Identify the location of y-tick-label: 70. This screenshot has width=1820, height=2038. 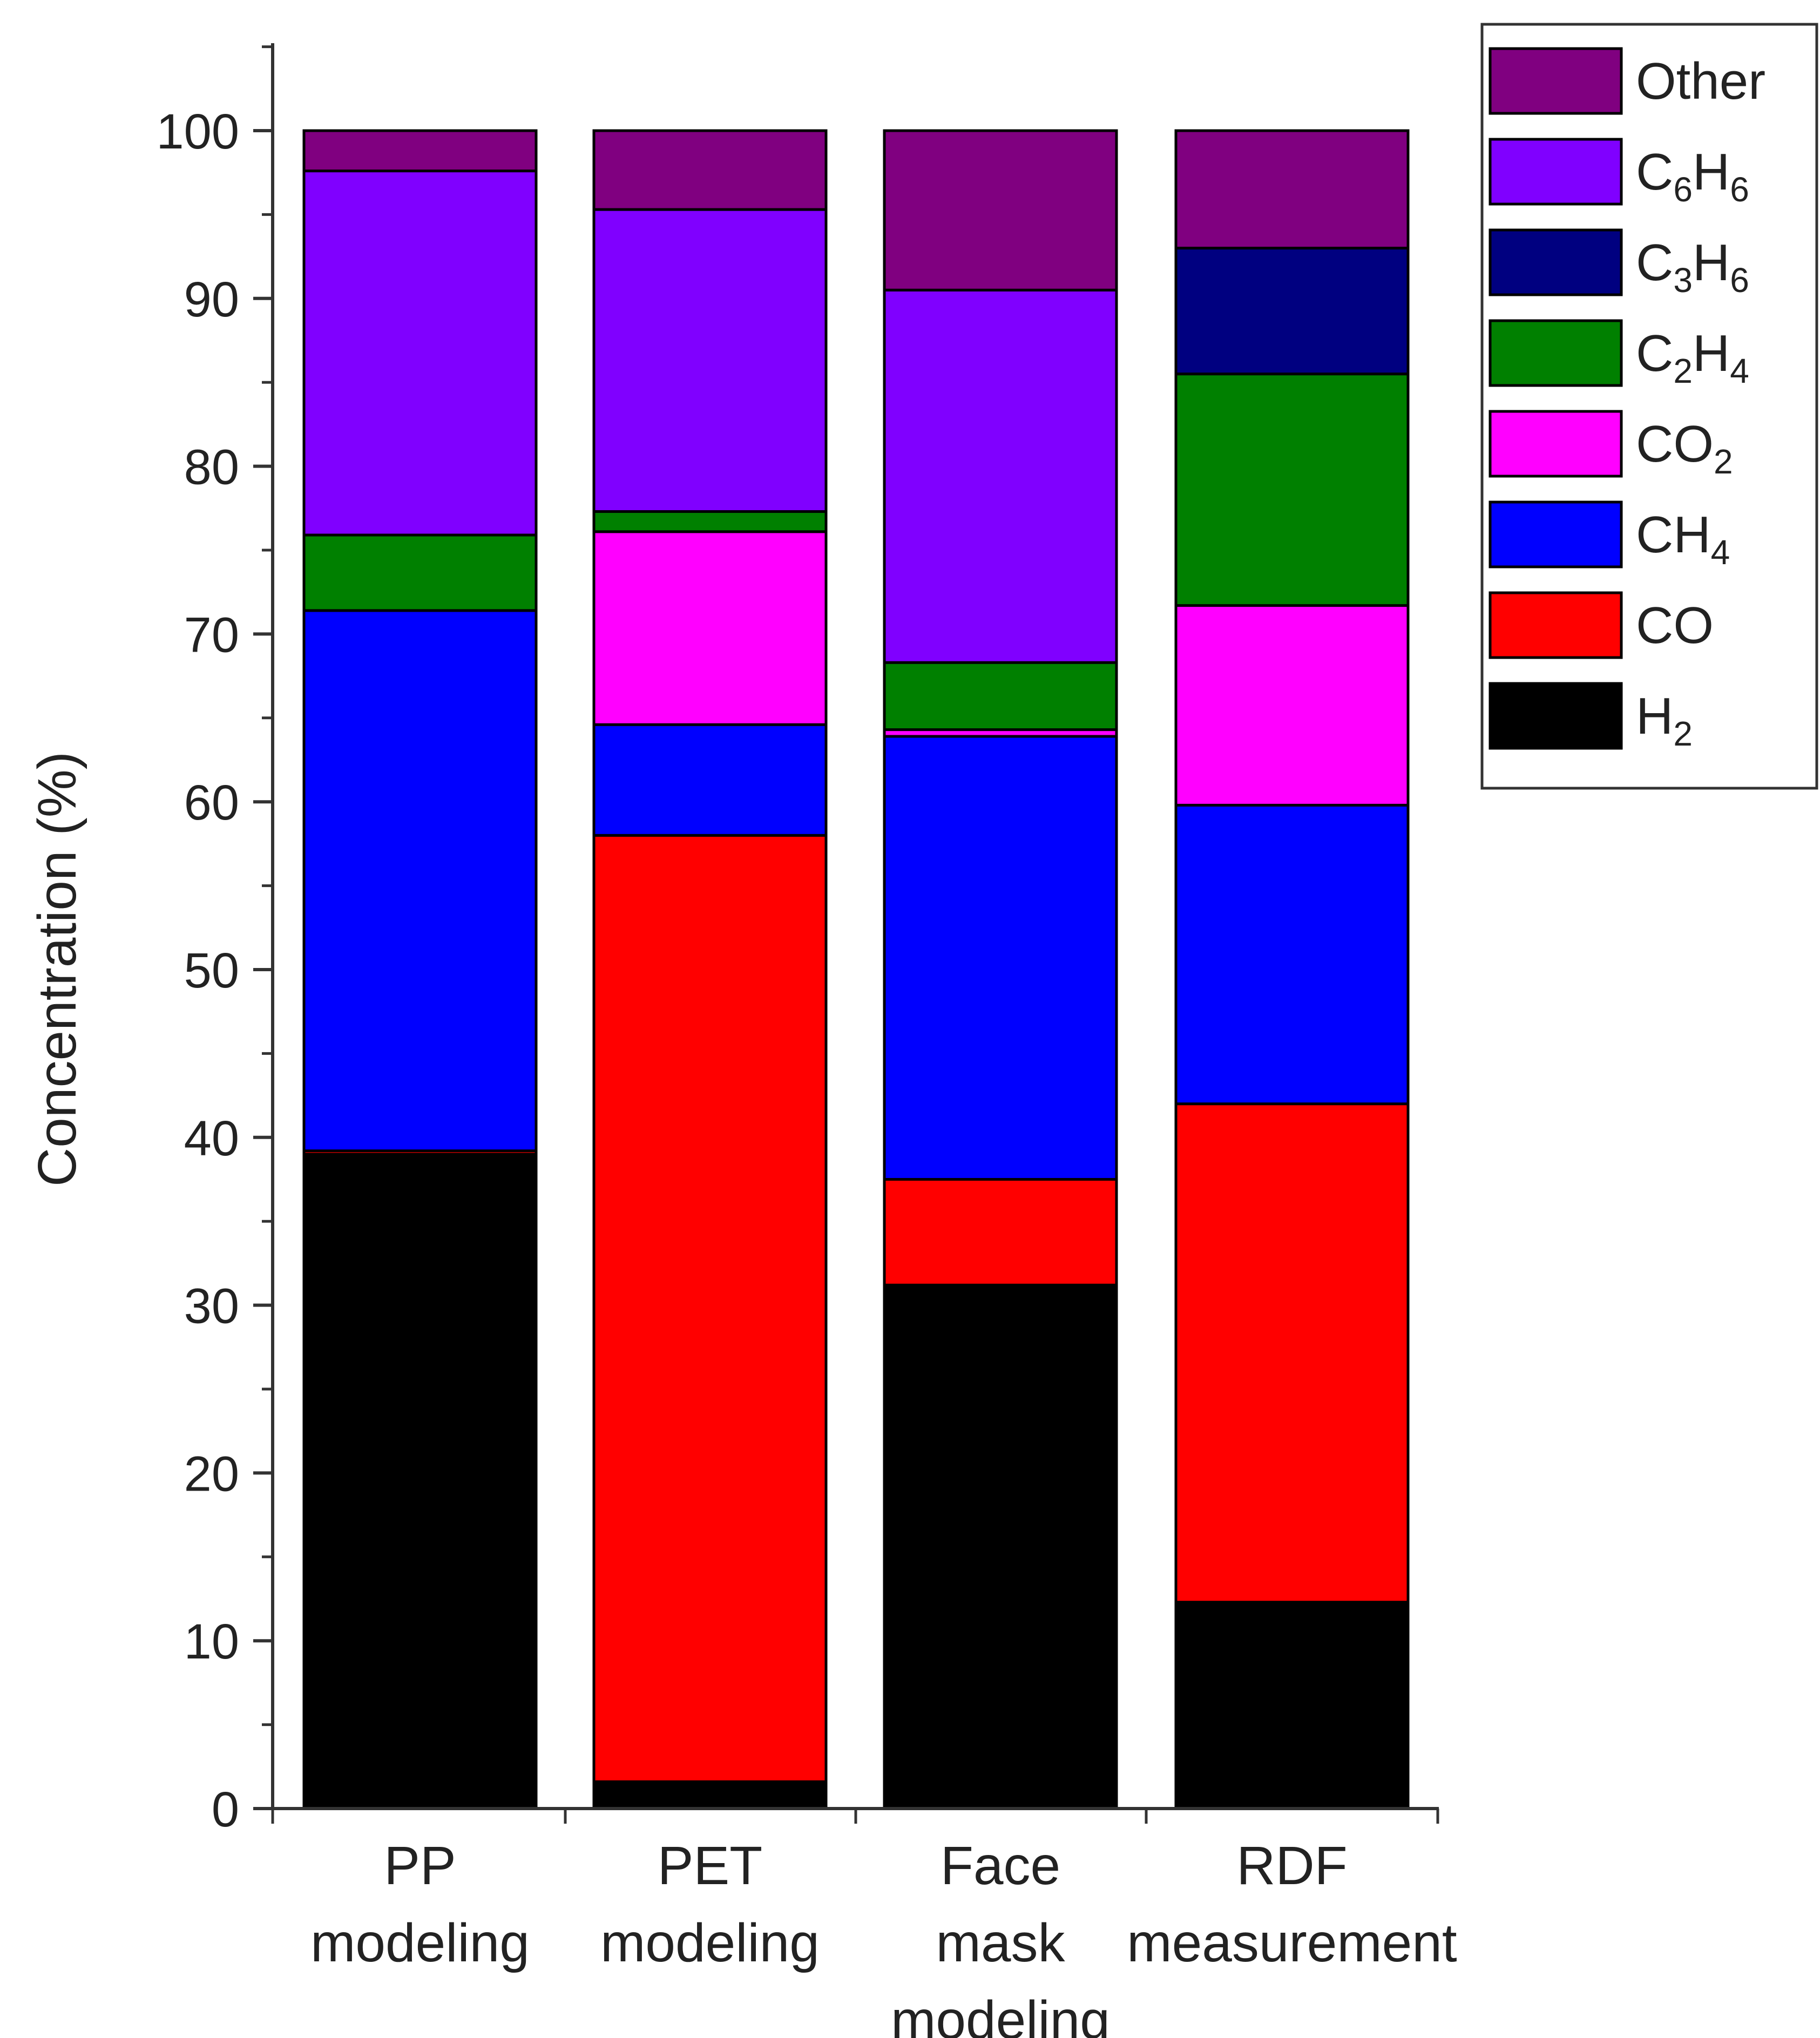
(212, 634).